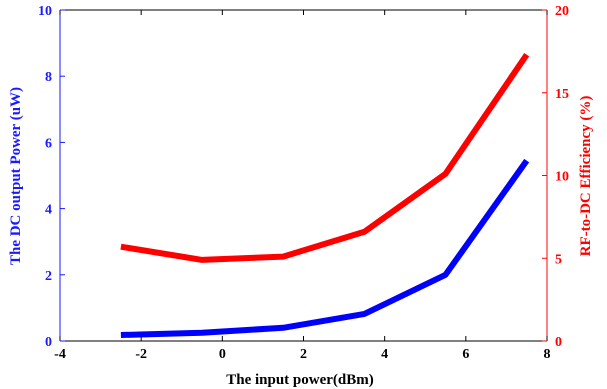 Image resolution: width=607 pixels, height=389 pixels. What do you see at coordinates (48, 342) in the screenshot?
I see `y-left-tick-label: 0` at bounding box center [48, 342].